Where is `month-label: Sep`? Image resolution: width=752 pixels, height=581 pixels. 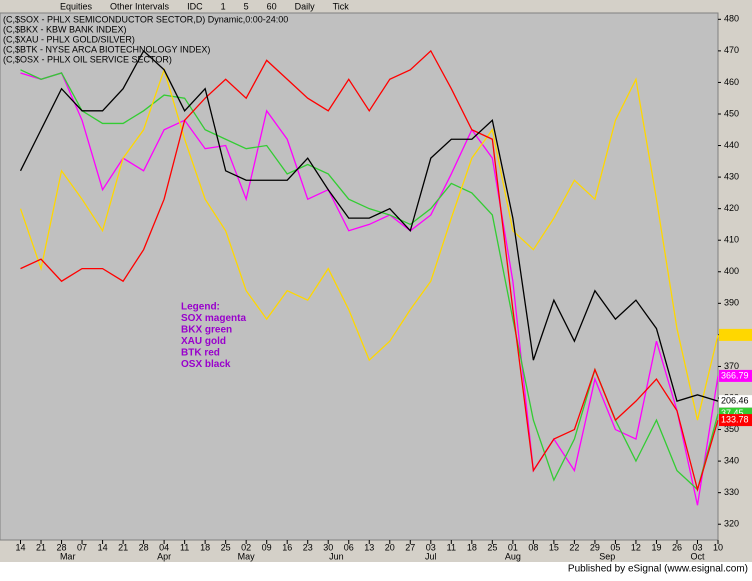
month-label: Sep is located at coordinates (607, 556).